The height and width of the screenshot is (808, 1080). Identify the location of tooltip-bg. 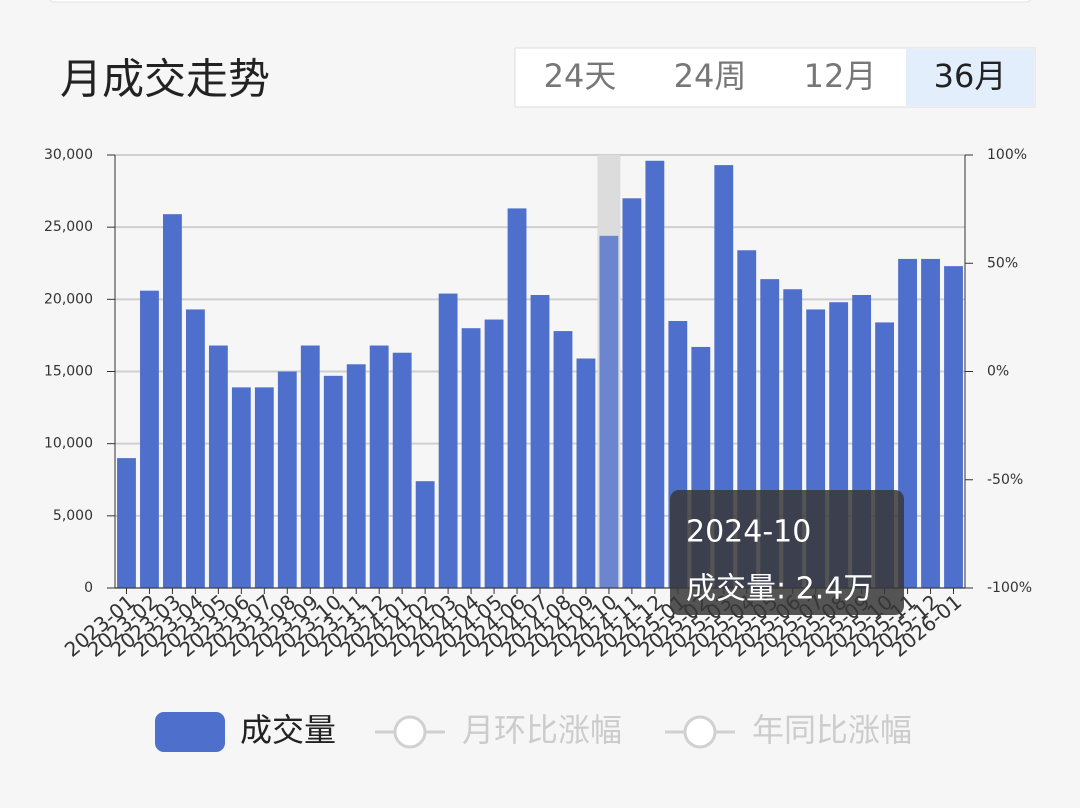
(787, 552).